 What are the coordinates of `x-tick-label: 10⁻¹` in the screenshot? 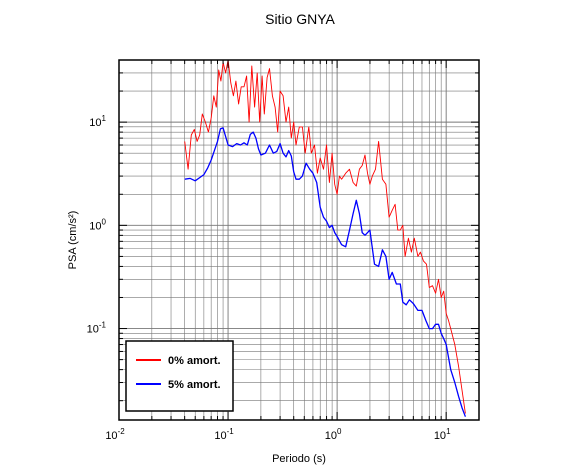 It's located at (224, 434).